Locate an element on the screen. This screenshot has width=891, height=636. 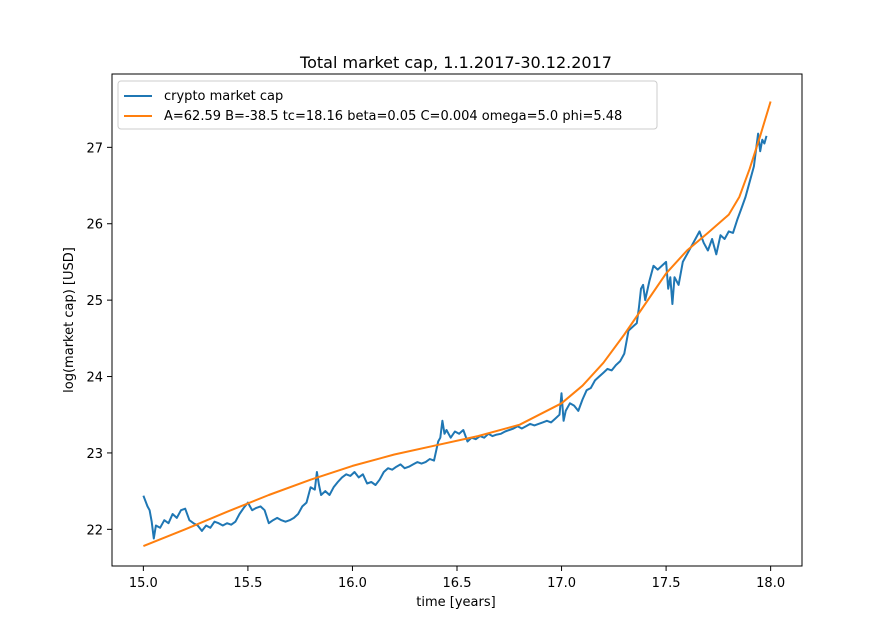
x-tick-label: 15.0 is located at coordinates (143, 583).